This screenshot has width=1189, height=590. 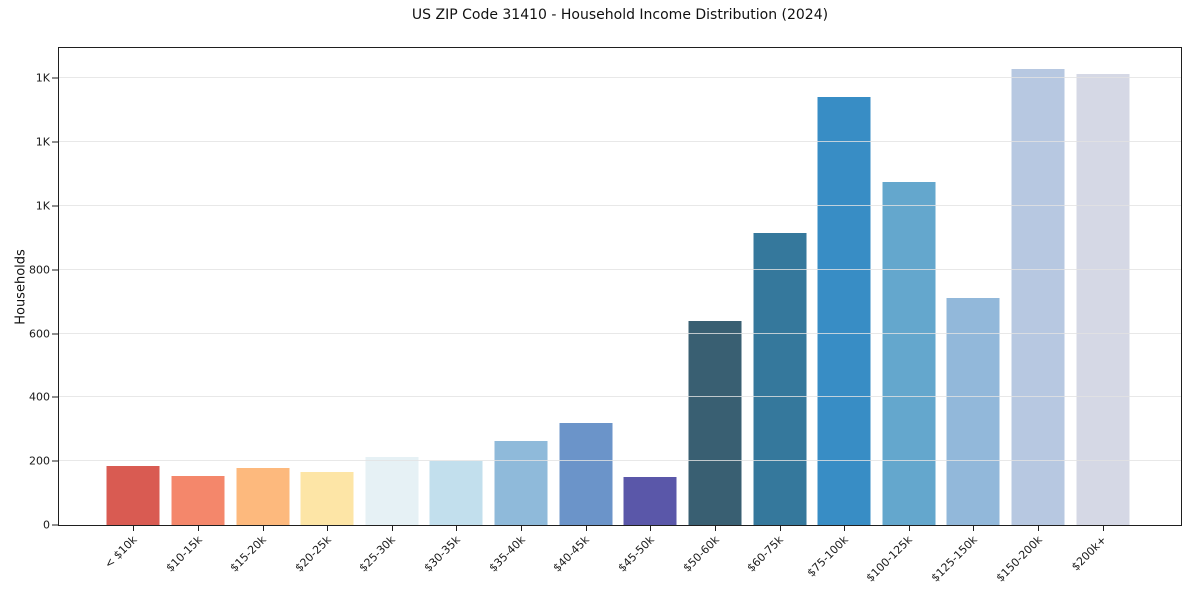 What do you see at coordinates (121, 552) in the screenshot?
I see `x-tick-label: < $10k` at bounding box center [121, 552].